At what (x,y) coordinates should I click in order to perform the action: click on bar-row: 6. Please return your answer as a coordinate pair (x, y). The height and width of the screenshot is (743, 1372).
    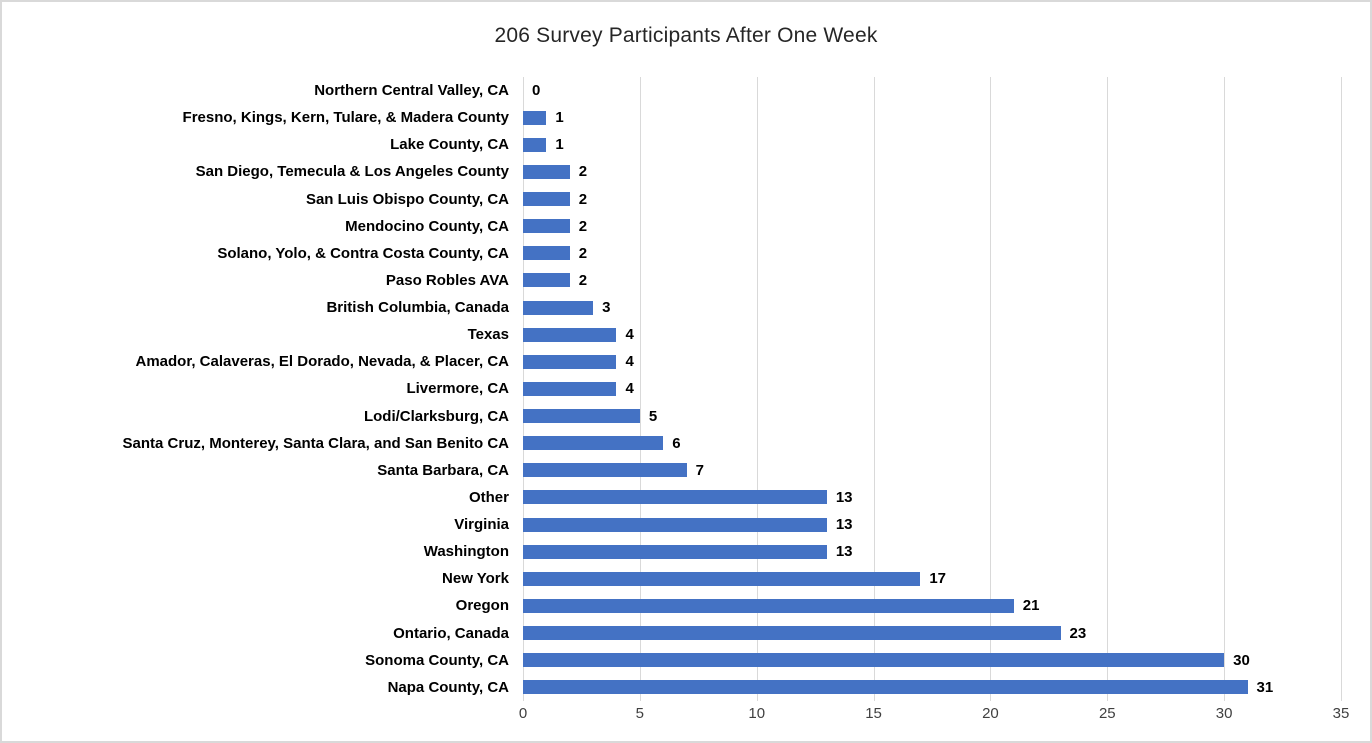
    Looking at the image, I should click on (932, 443).